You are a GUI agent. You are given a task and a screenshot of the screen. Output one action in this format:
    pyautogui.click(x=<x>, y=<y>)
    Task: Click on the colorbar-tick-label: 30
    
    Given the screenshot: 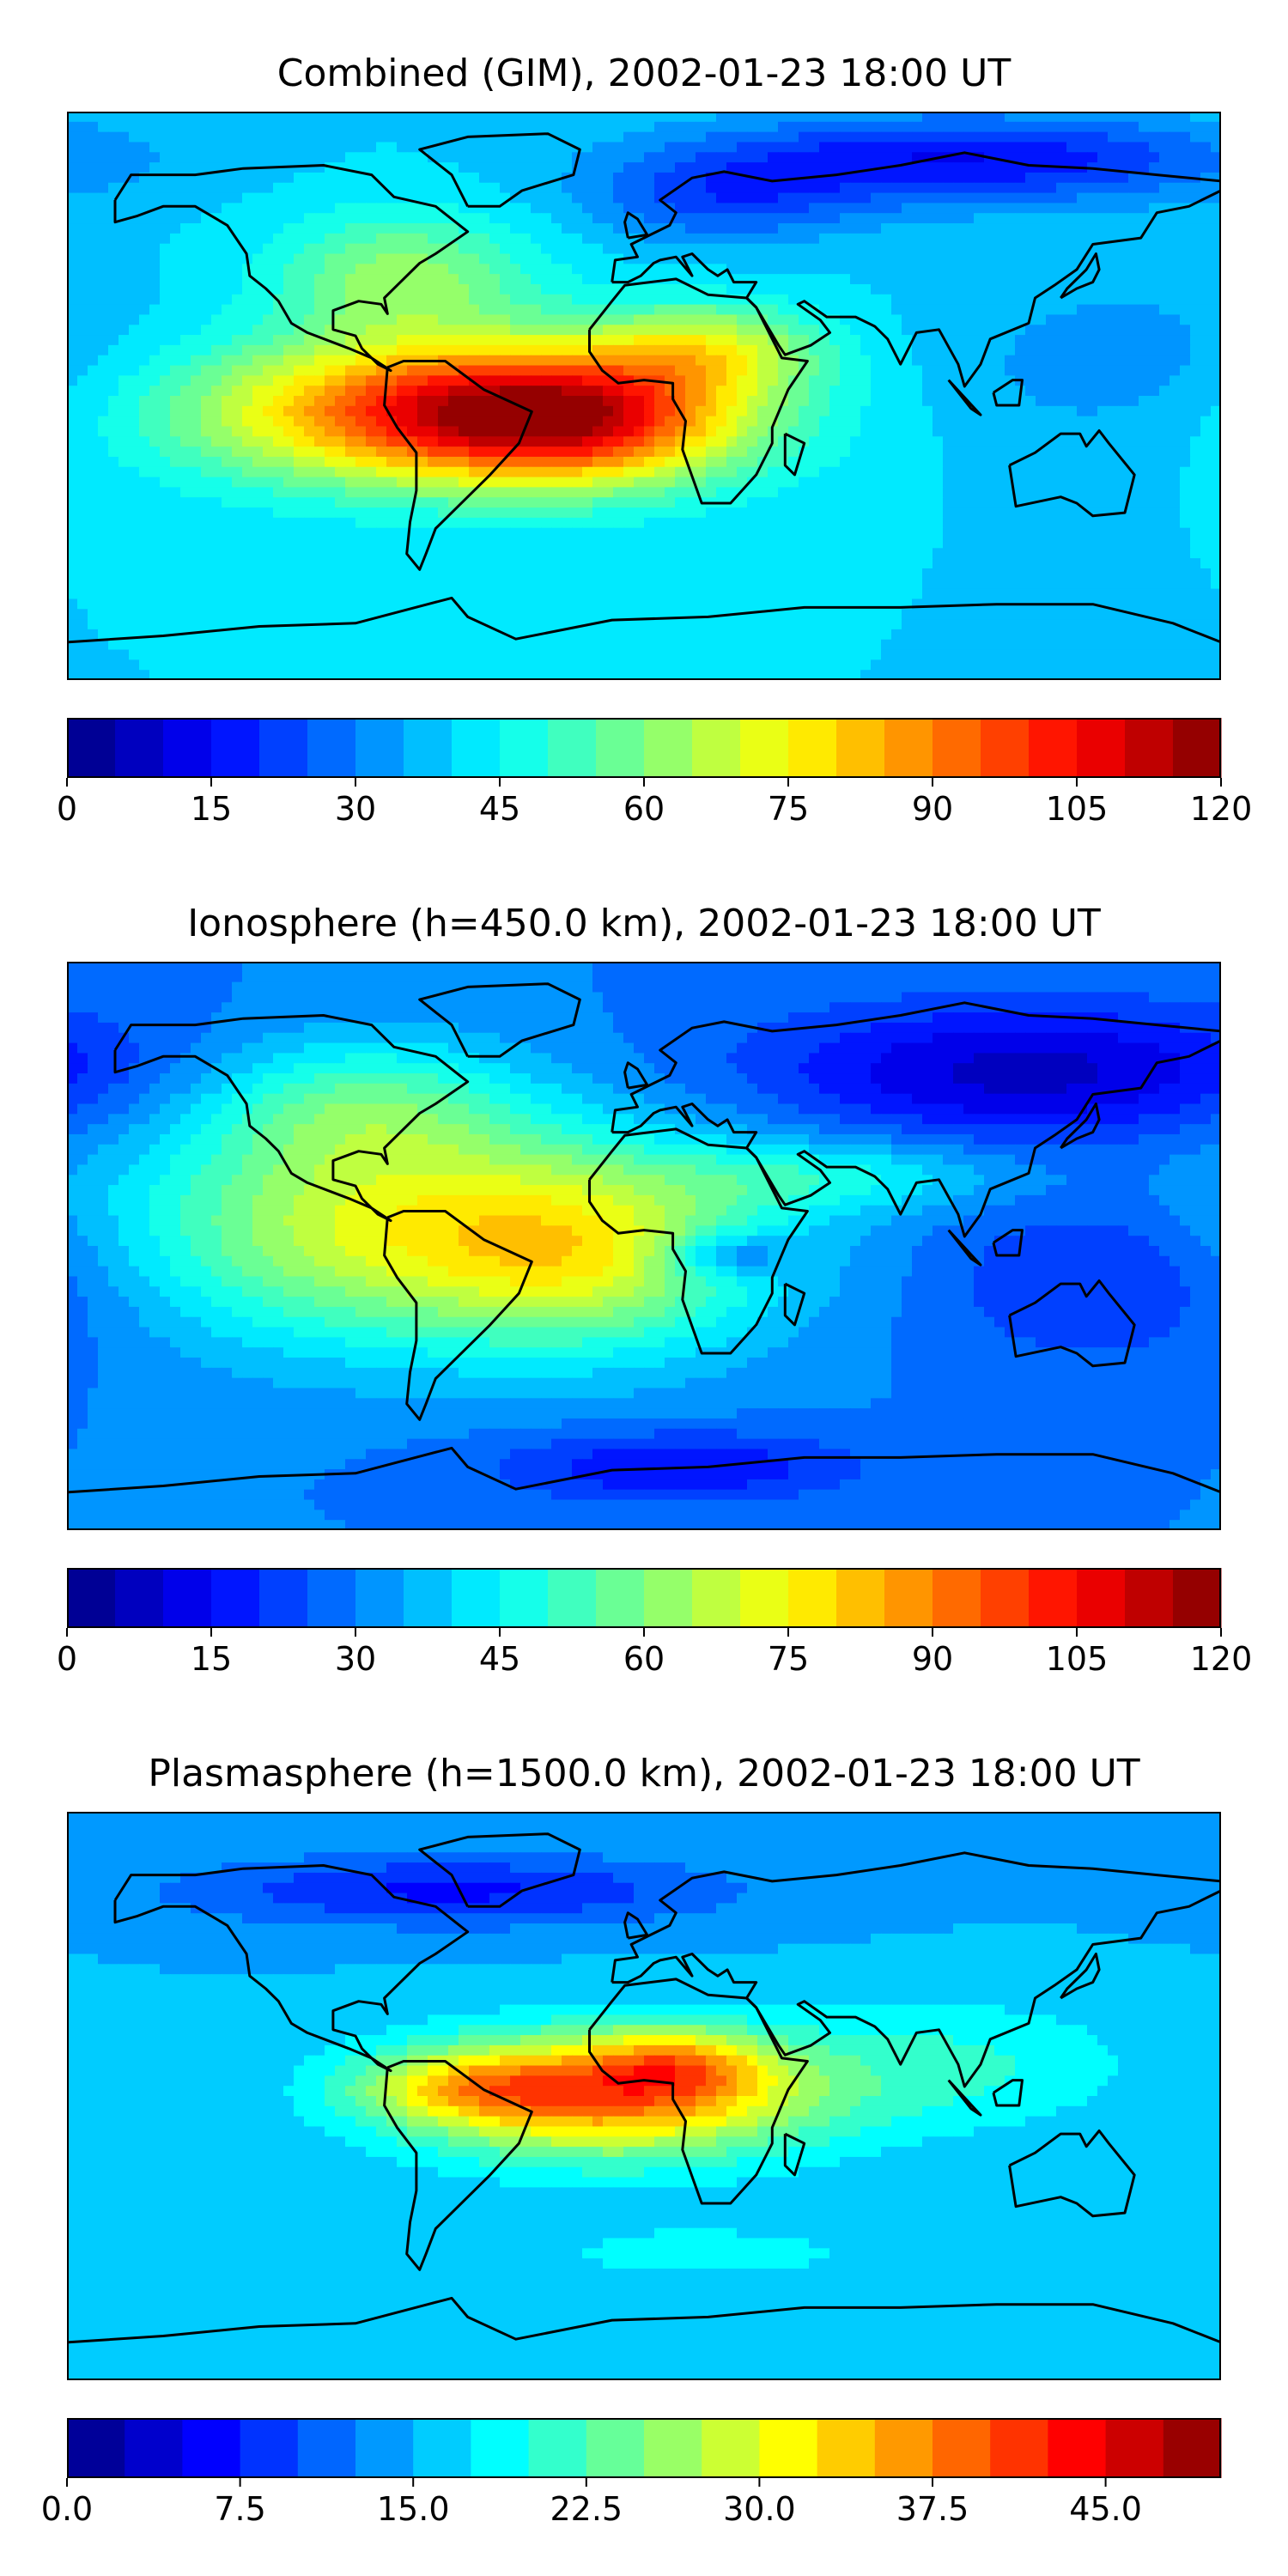 What is the action you would take?
    pyautogui.click(x=355, y=1659)
    